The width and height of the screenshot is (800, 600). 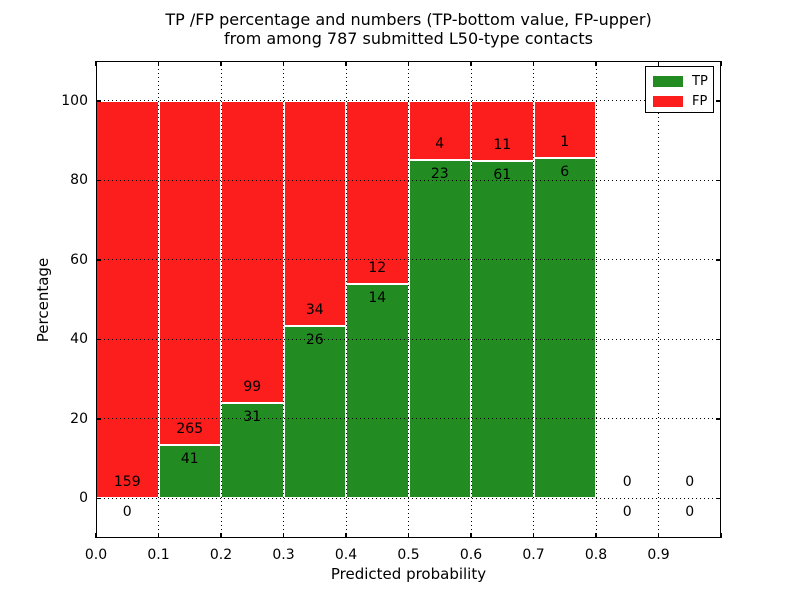 I want to click on legend-label-tp: TP, so click(x=700, y=81).